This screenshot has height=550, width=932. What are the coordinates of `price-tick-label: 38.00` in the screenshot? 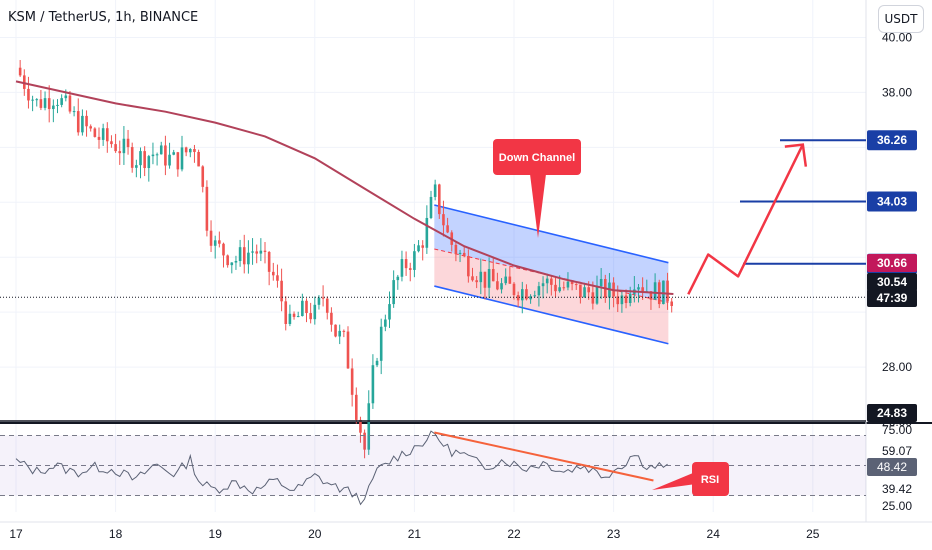 It's located at (897, 92).